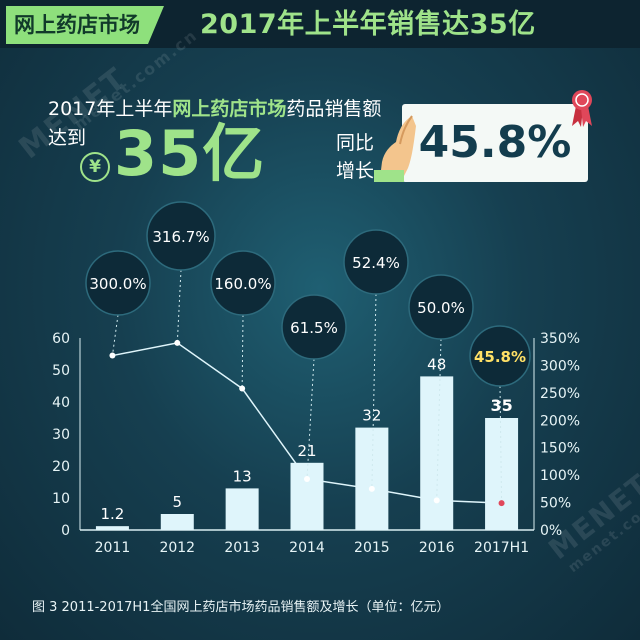  I want to click on x-tick-label: 2011, so click(113, 548).